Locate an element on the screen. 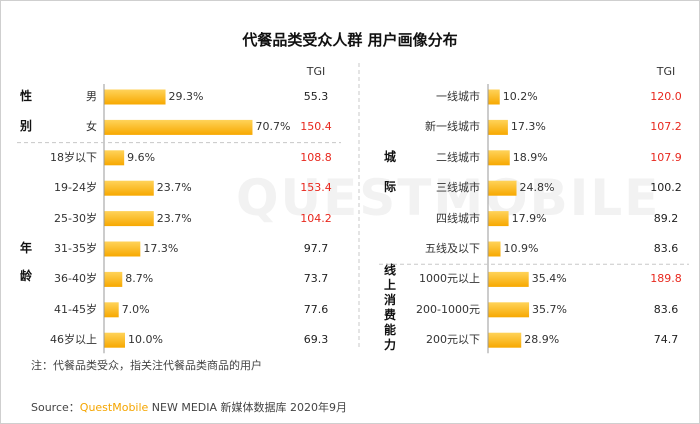 Image resolution: width=700 pixels, height=424 pixels. tgi-value: 77.6 is located at coordinates (316, 309).